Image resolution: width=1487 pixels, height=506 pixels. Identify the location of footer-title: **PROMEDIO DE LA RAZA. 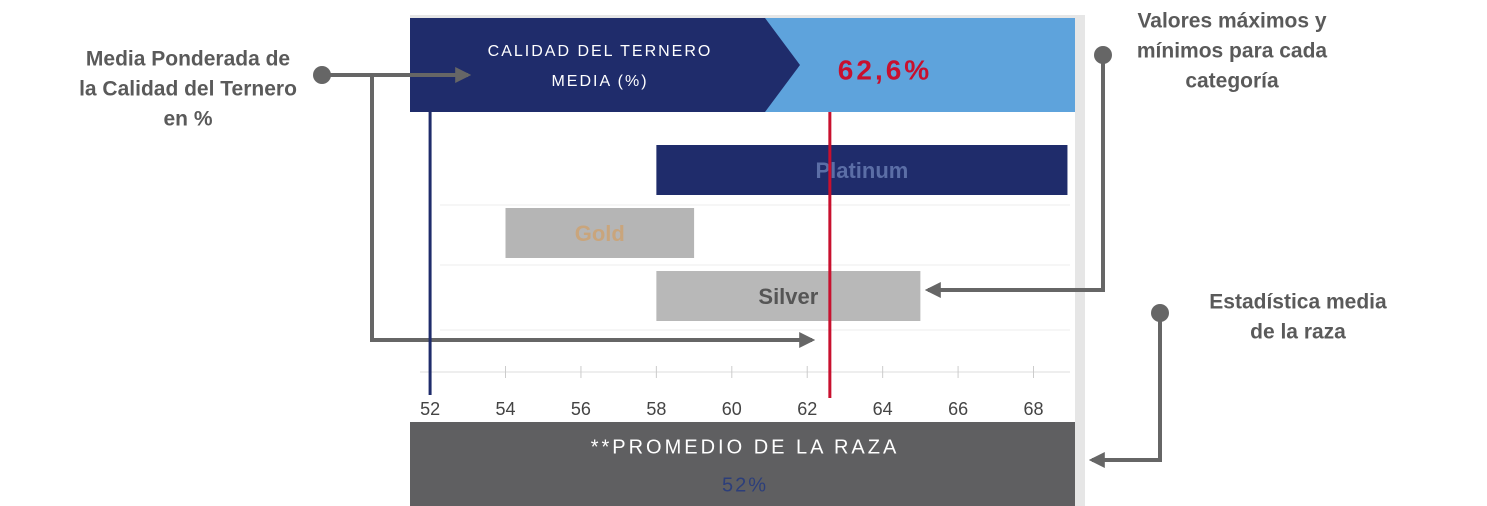
(745, 447).